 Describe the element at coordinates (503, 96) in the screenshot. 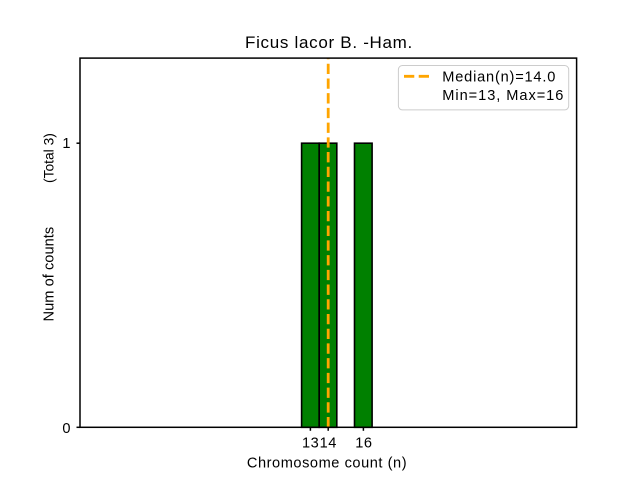

I see `svg-text: Min=13, Max=16` at that location.